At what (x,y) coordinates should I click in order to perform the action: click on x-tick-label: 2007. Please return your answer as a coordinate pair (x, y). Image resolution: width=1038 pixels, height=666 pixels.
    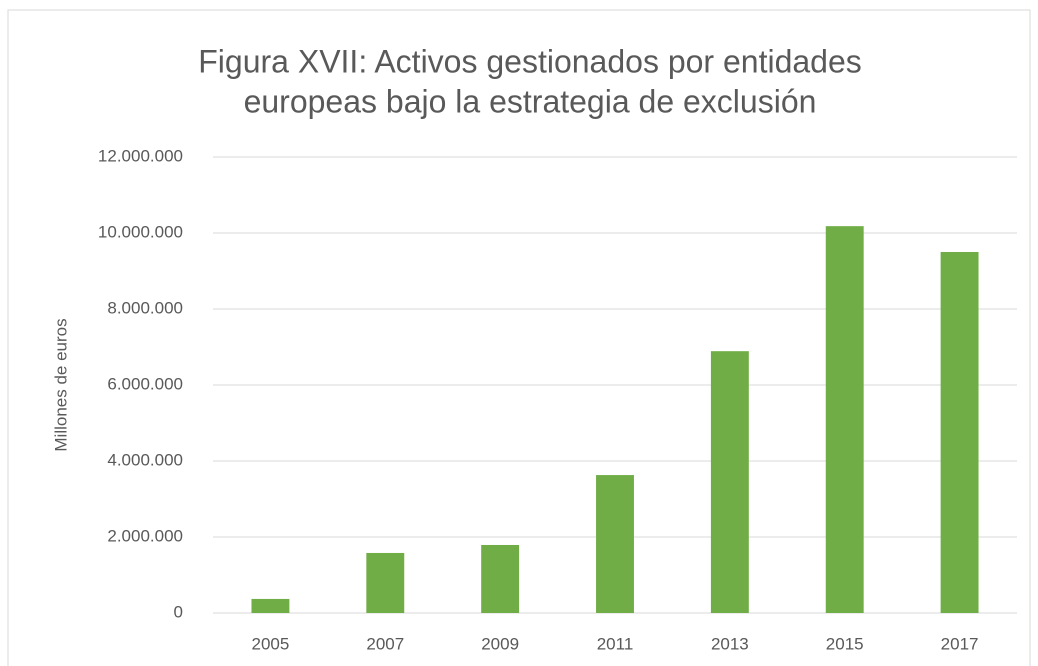
    Looking at the image, I should click on (385, 643).